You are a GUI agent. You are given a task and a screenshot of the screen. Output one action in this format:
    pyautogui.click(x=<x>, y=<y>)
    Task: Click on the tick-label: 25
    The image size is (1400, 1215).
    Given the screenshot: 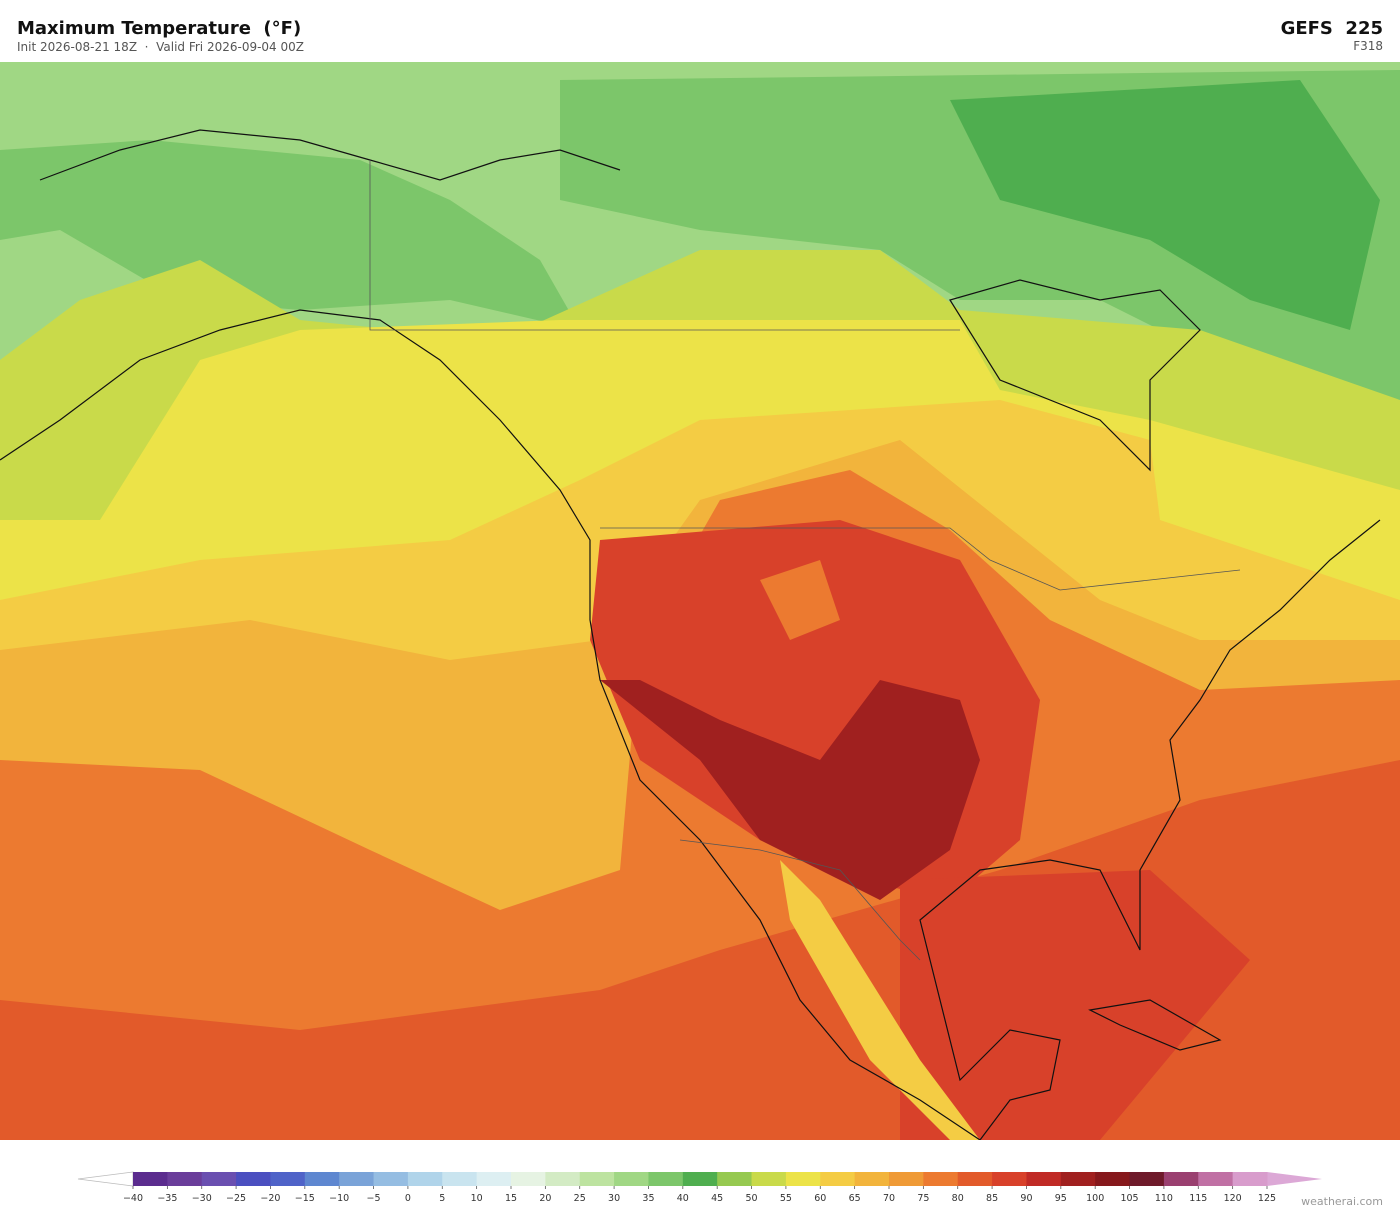 What is the action you would take?
    pyautogui.click(x=580, y=1198)
    